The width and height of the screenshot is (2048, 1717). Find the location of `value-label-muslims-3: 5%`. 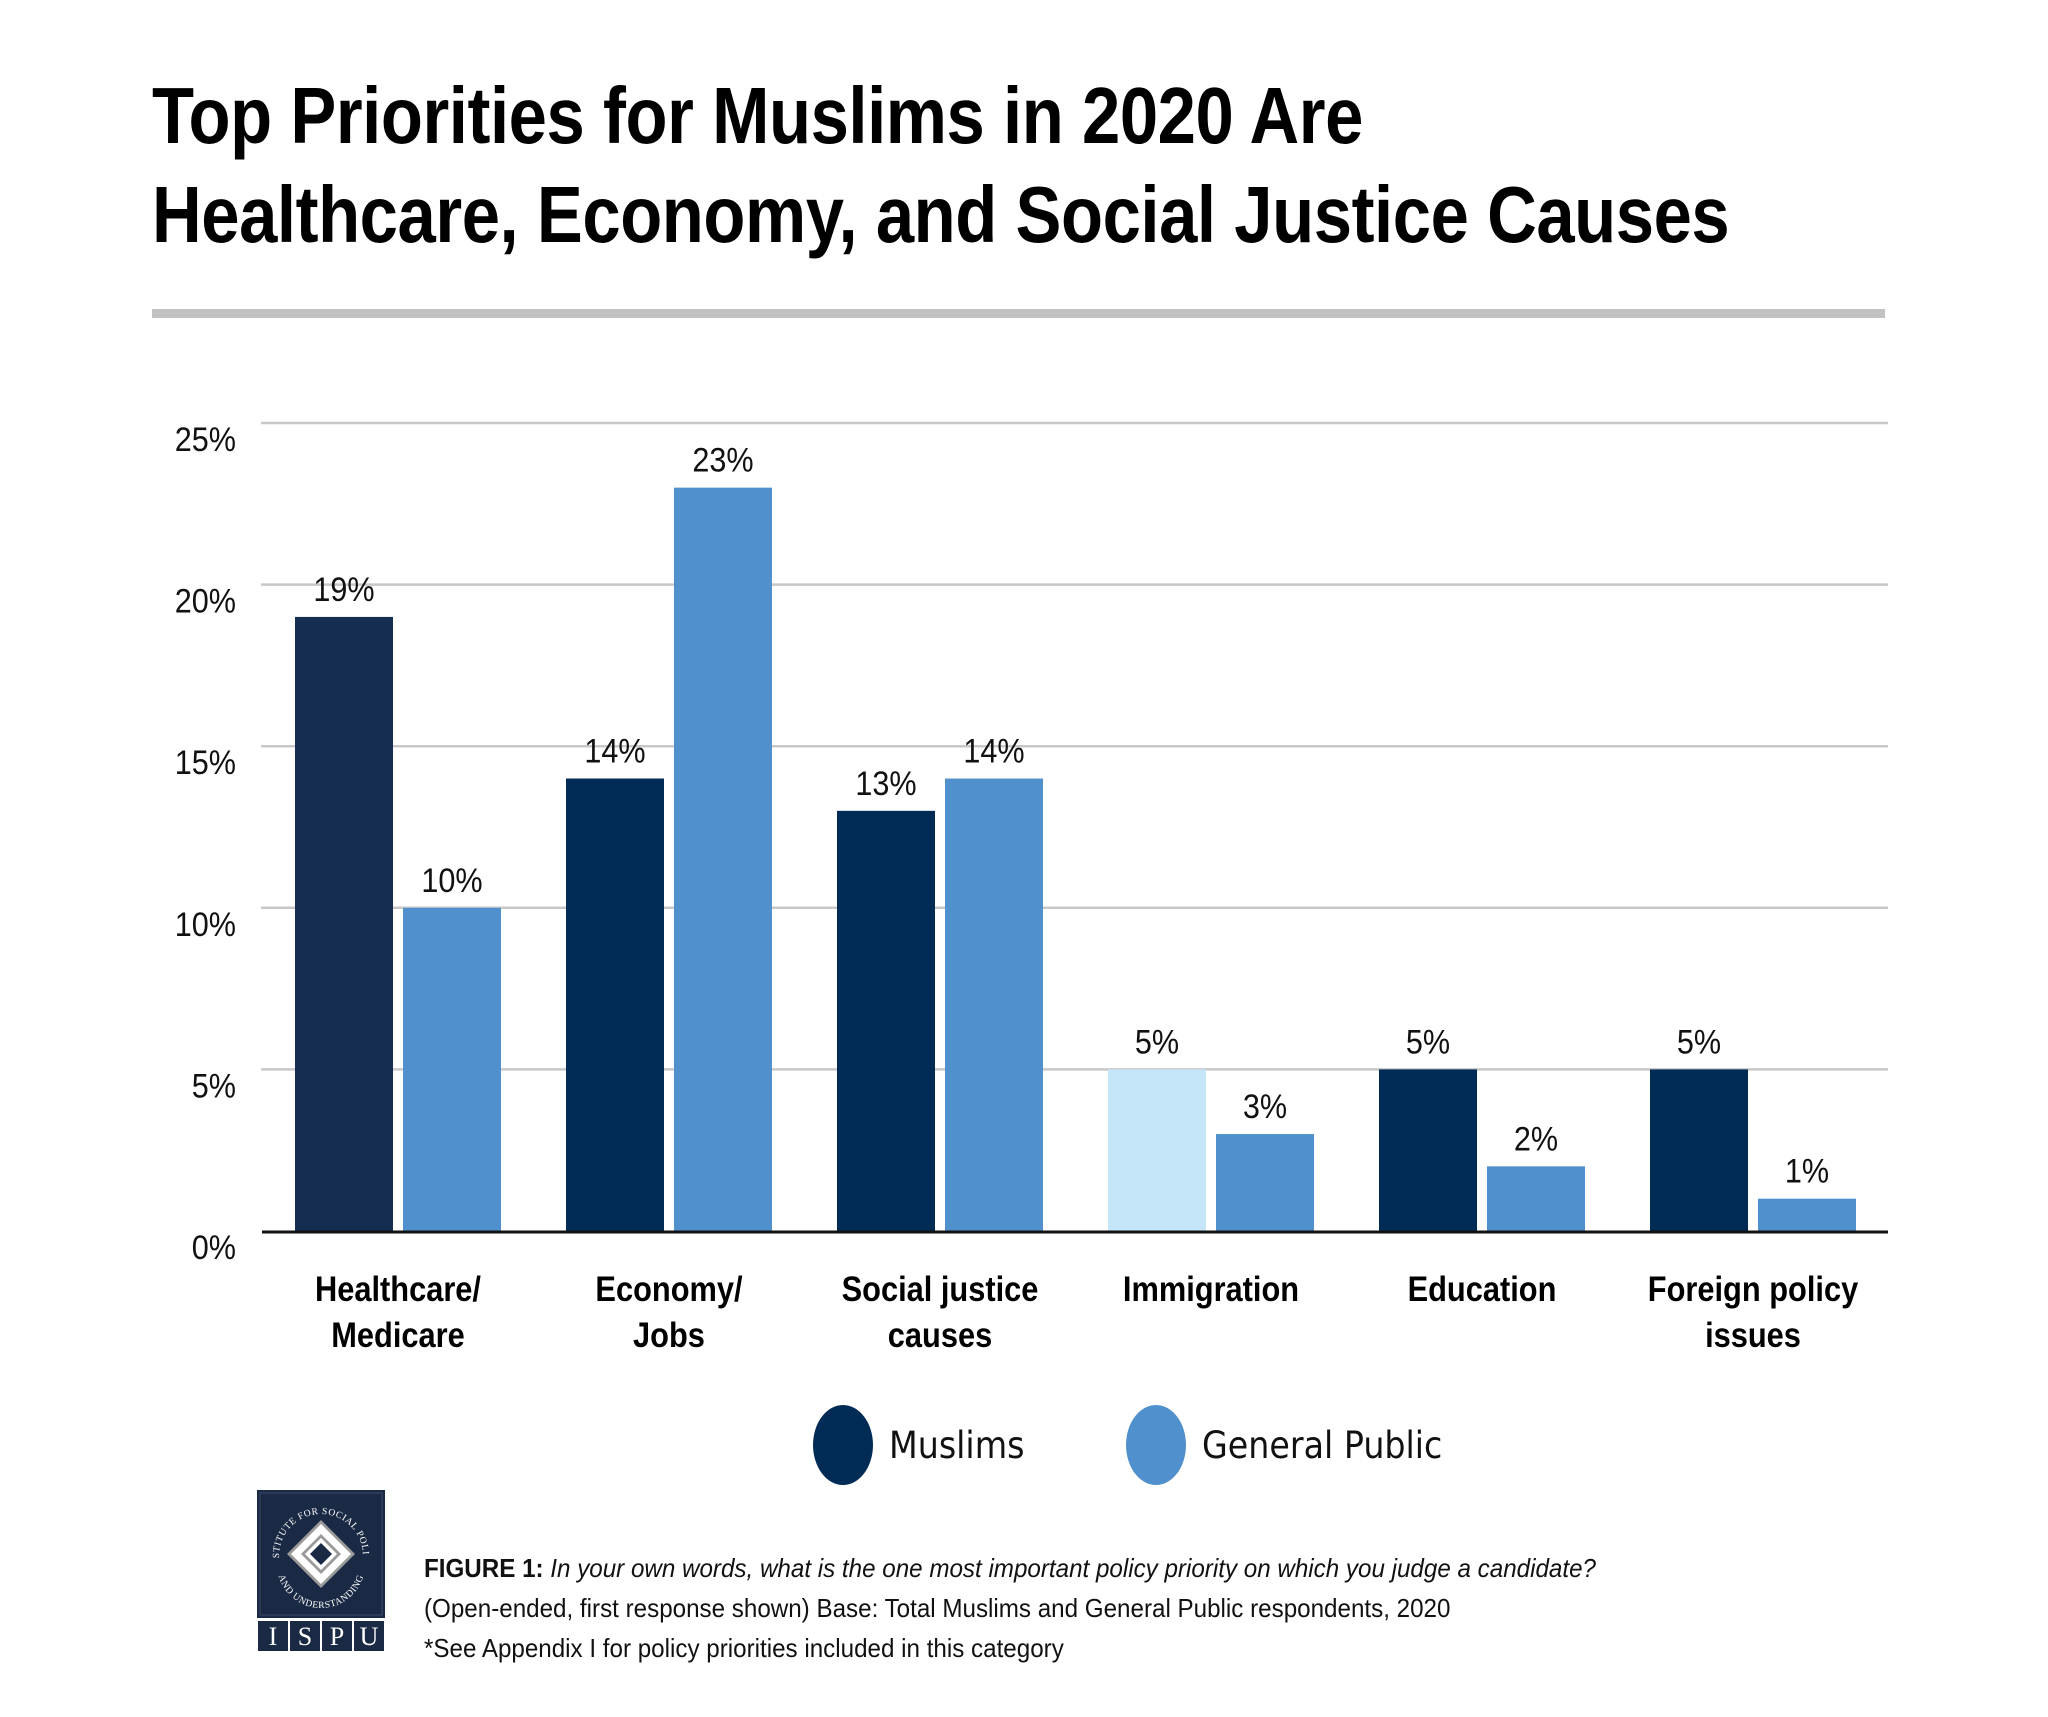

value-label-muslims-3: 5% is located at coordinates (1157, 1042).